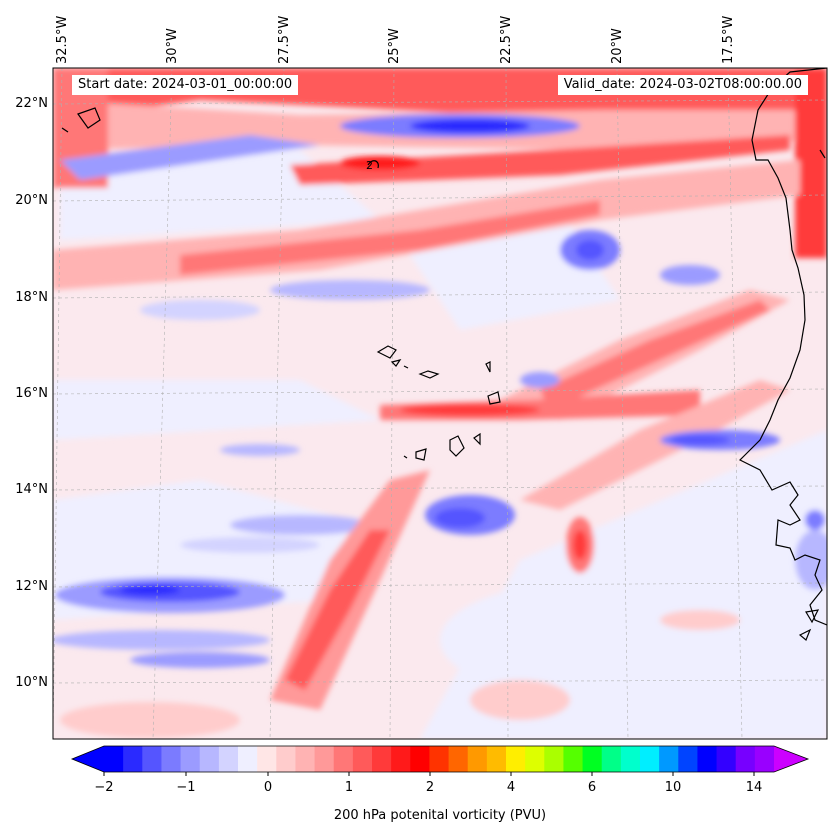 The image size is (837, 836). What do you see at coordinates (31, 393) in the screenshot?
I see `lat-label-16n: 16°N` at bounding box center [31, 393].